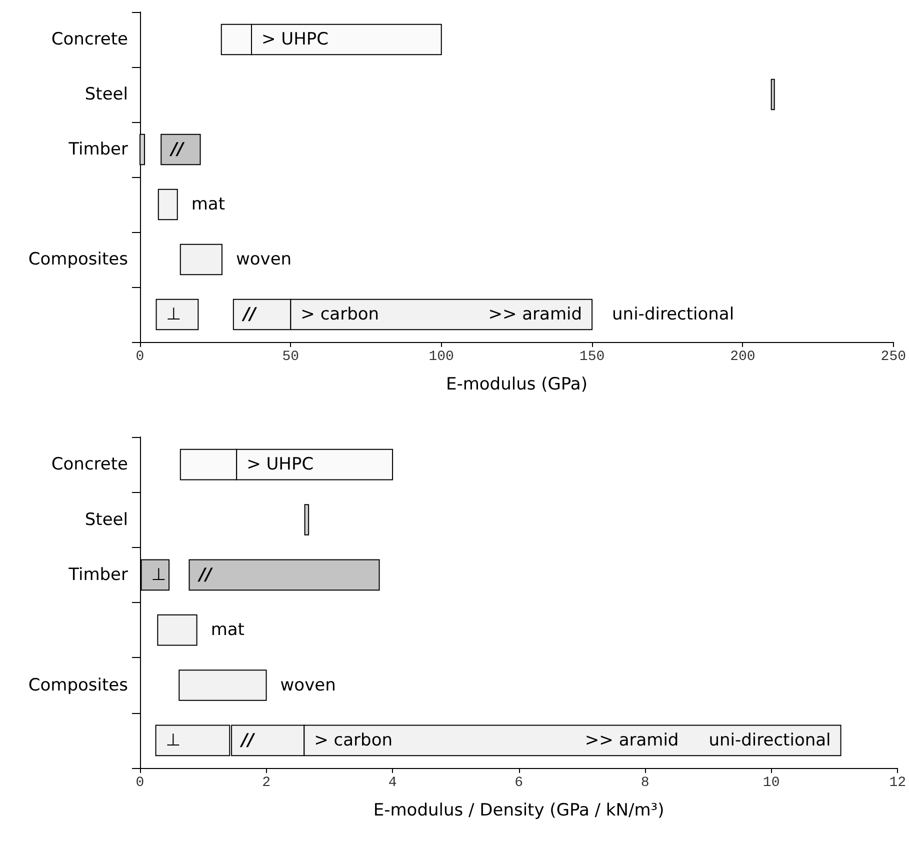 This screenshot has width=909, height=841. I want to click on x-tick-label: 150, so click(592, 357).